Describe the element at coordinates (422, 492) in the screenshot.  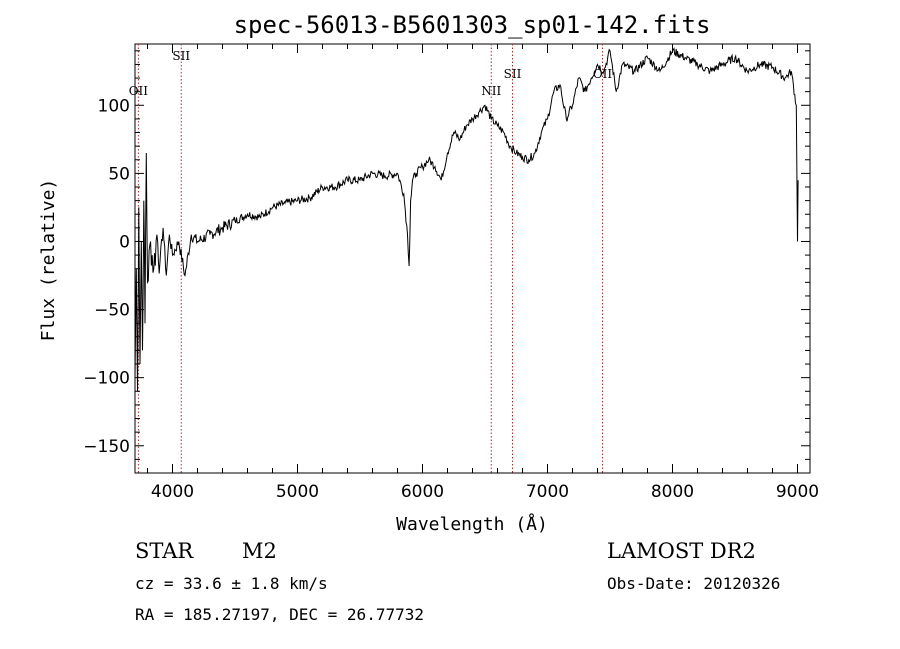
I see `x-tick-label: 6000` at that location.